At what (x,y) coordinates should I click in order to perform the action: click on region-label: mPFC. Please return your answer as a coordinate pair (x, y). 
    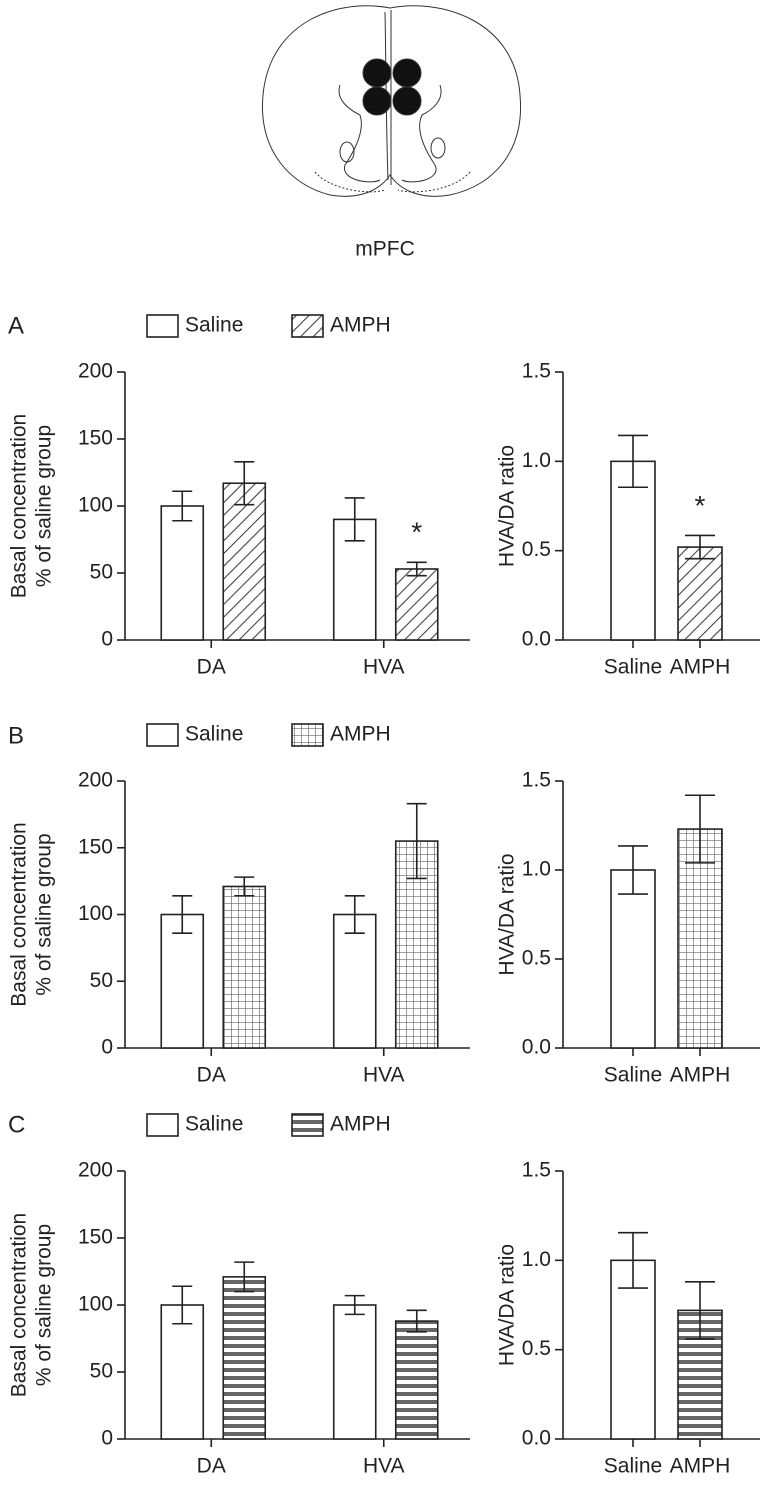
    Looking at the image, I should click on (385, 249).